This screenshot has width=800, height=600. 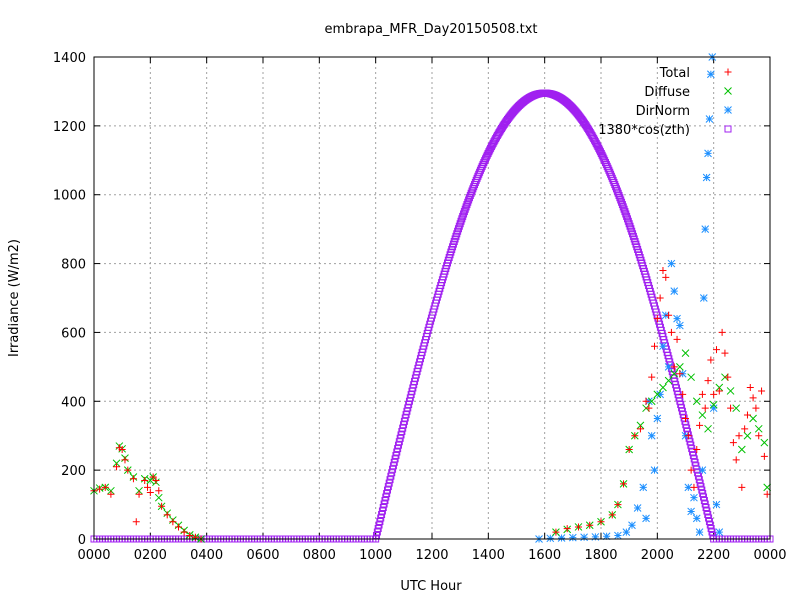 I want to click on x-tick-label: 1600, so click(x=544, y=555).